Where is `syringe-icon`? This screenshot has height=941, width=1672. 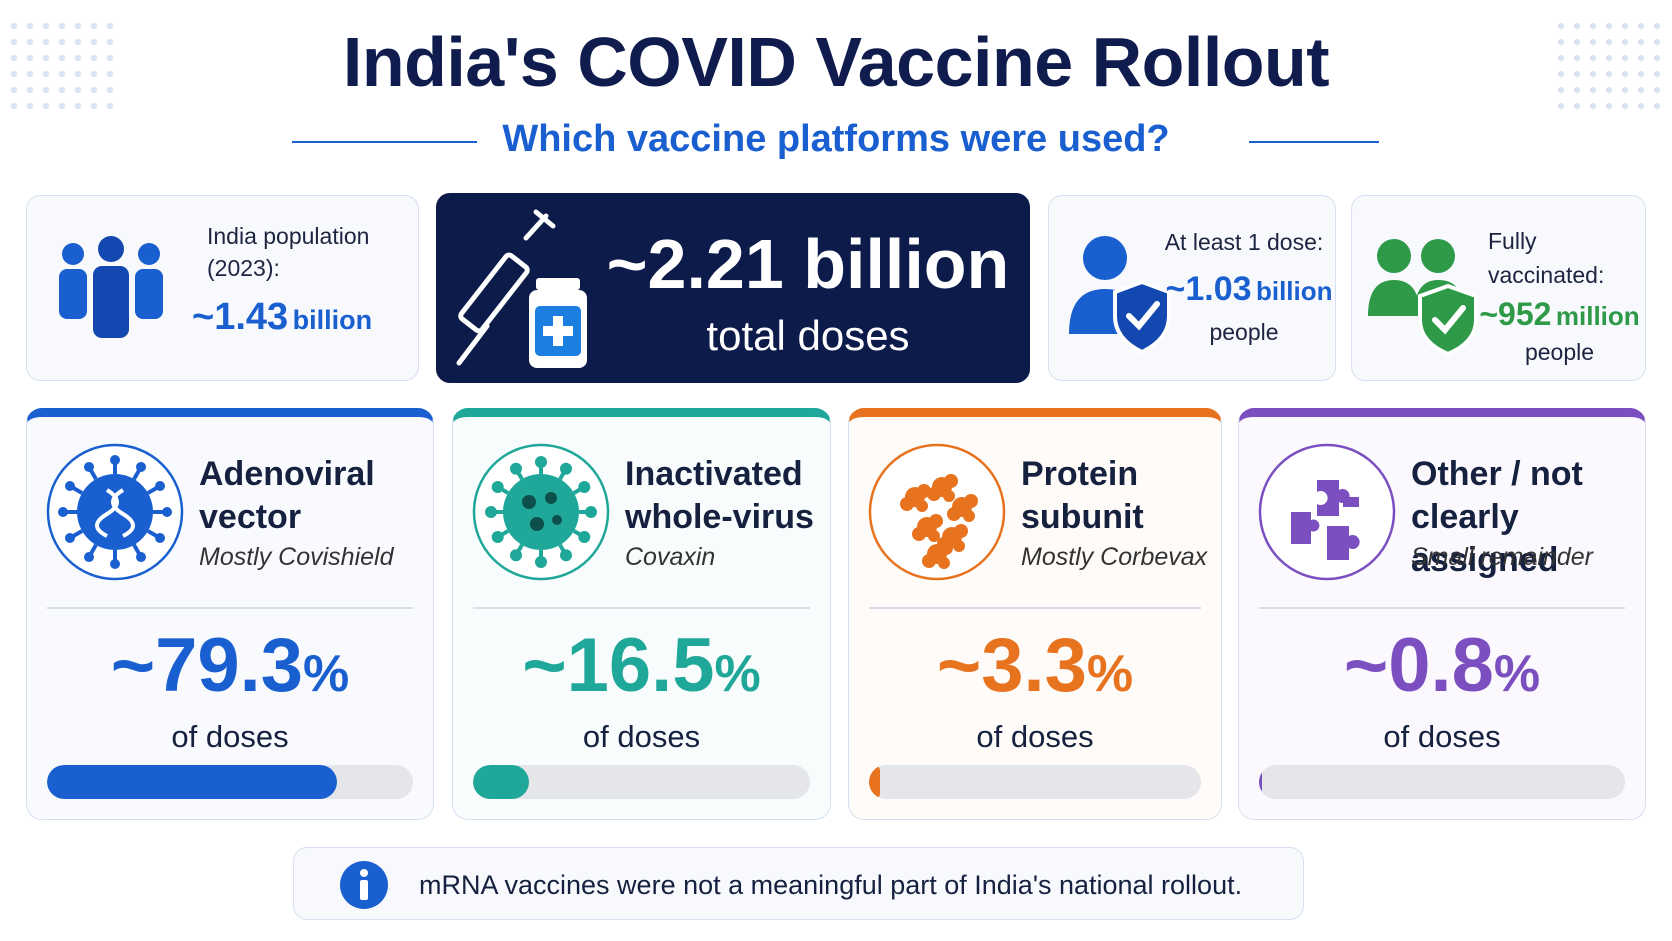
syringe-icon is located at coordinates (521, 288).